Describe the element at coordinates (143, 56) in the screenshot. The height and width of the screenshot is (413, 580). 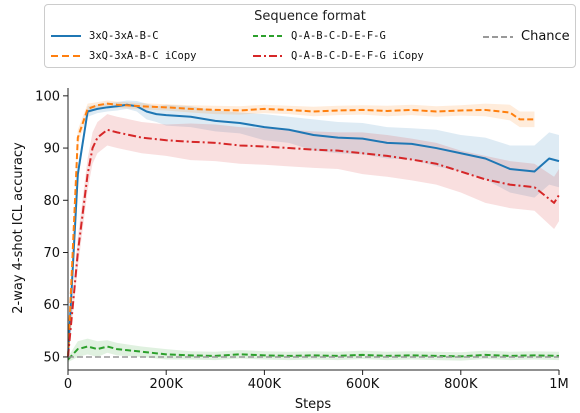
I see `legend-label-series-2: 3xQ-3xA-B-C iCopy` at that location.